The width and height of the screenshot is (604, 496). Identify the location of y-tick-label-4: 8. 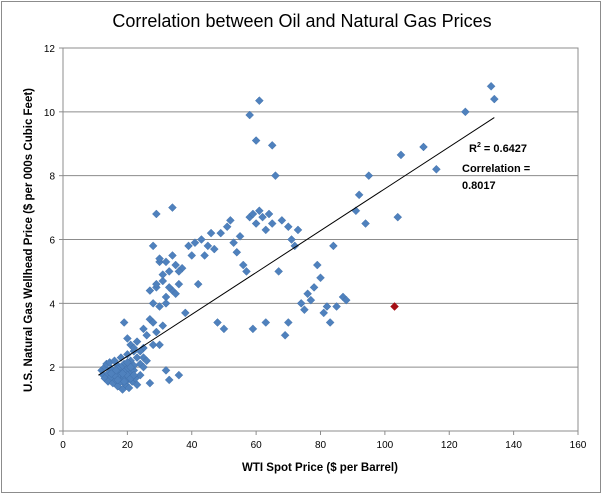
(52, 177).